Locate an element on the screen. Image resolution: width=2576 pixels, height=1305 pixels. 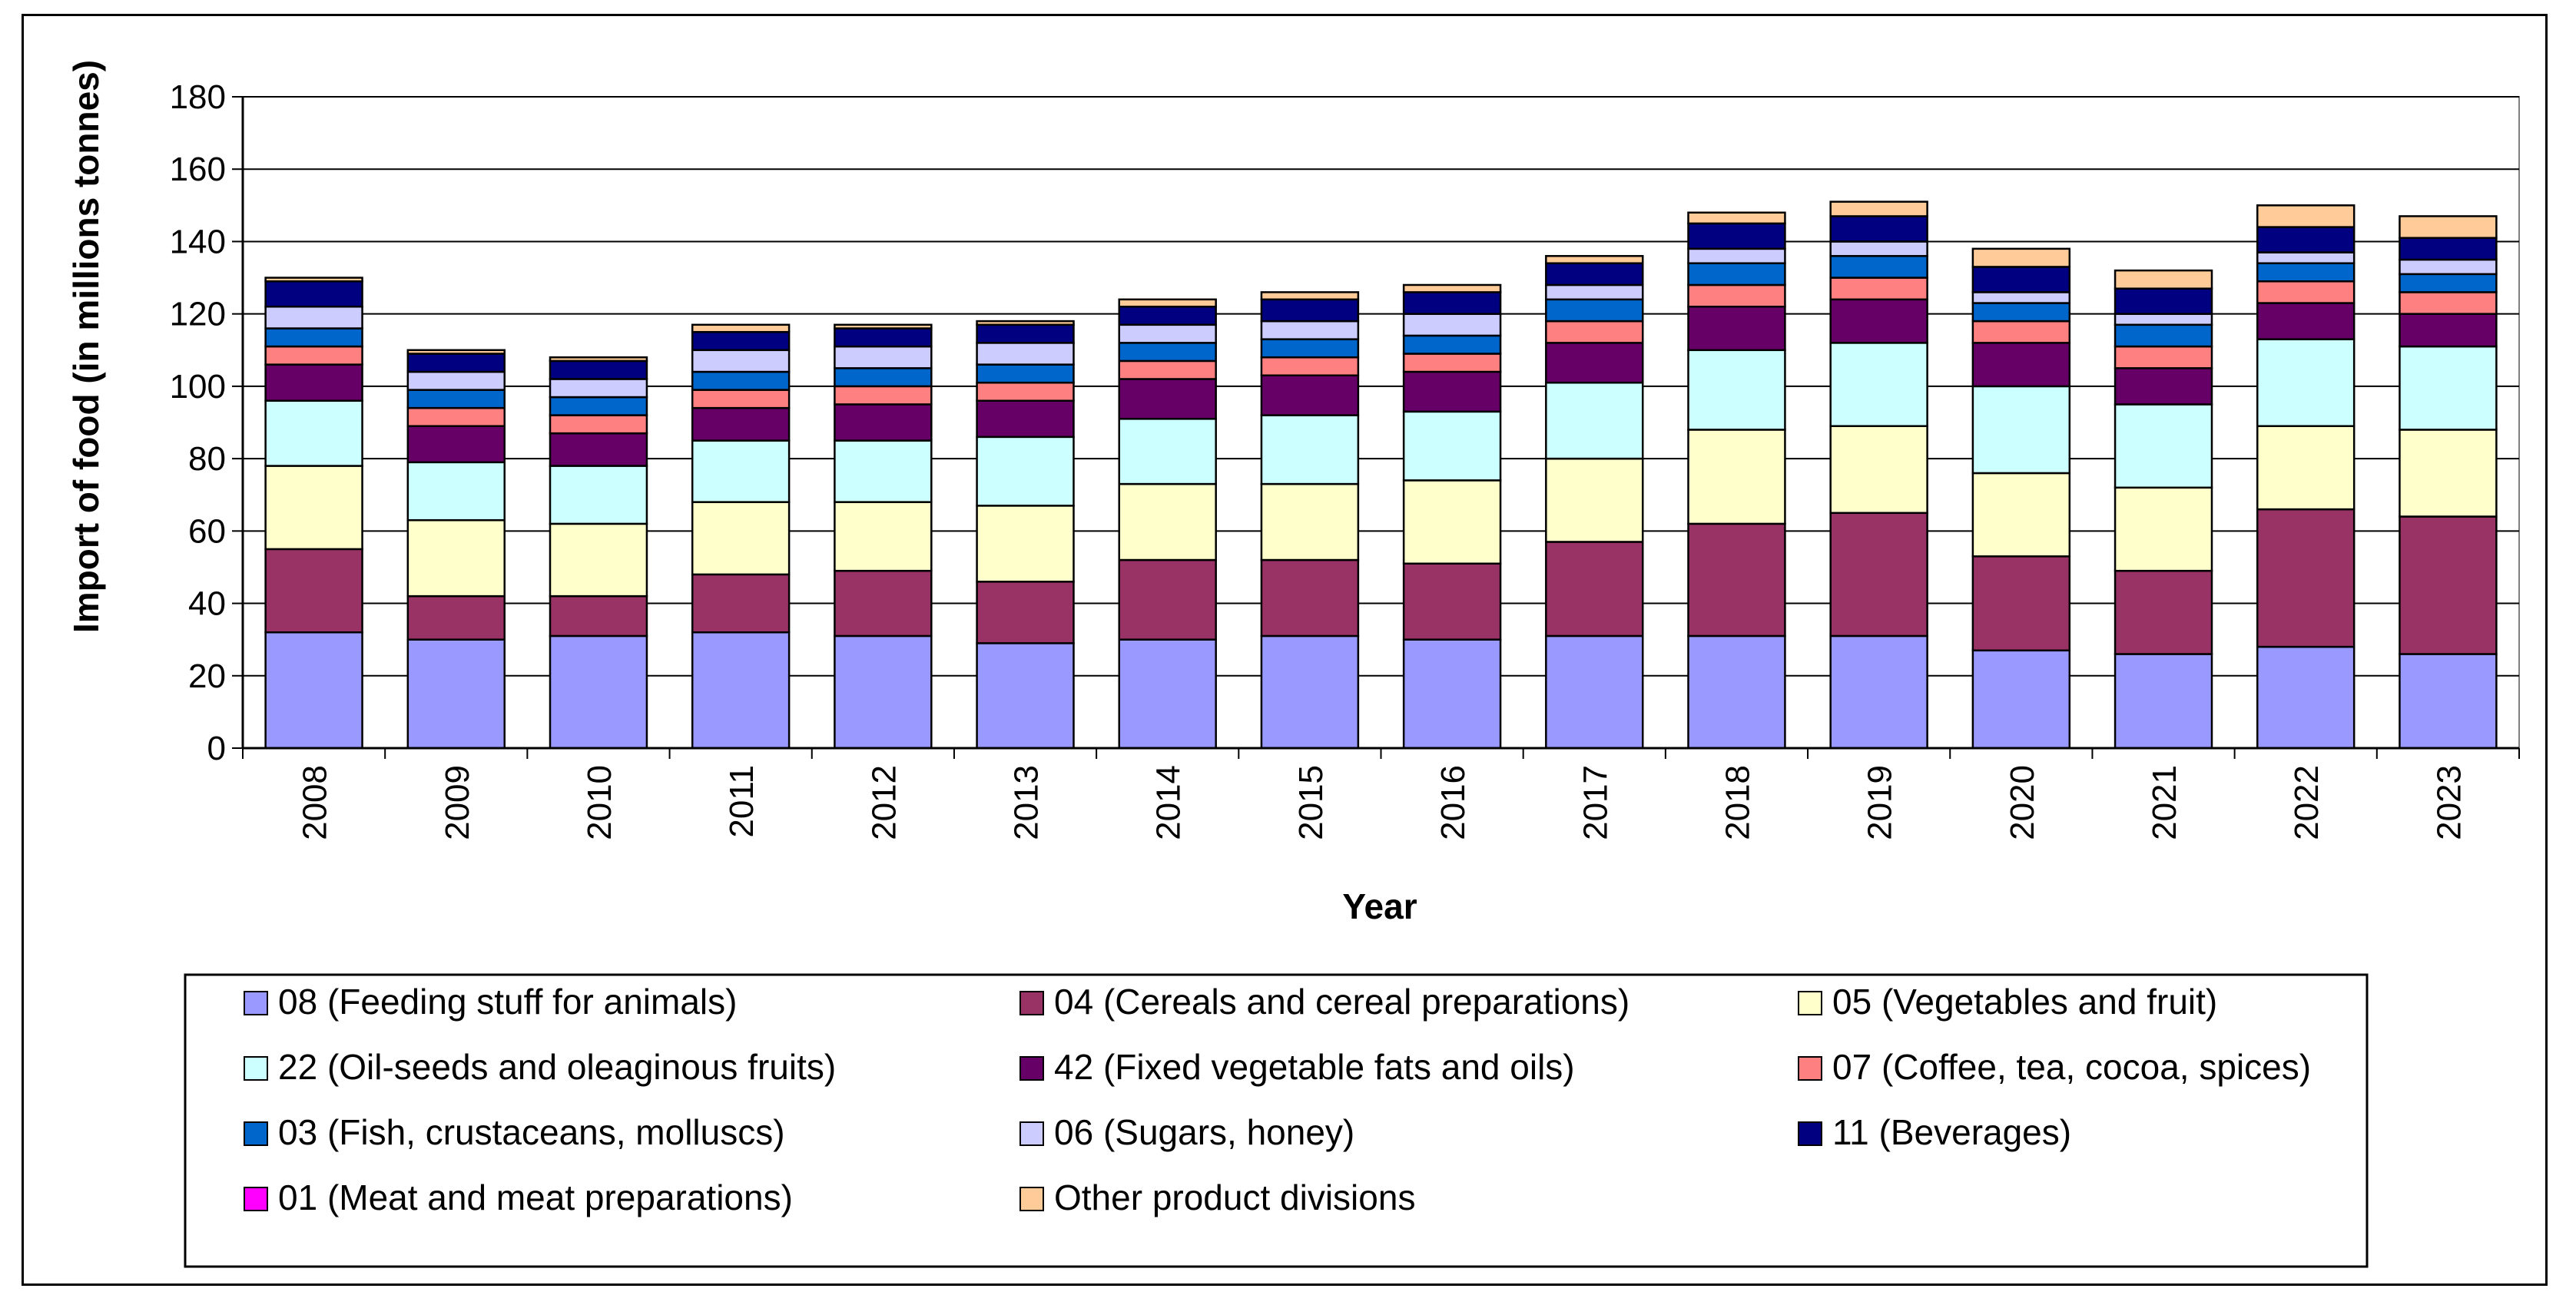
y-tick-label: 180 is located at coordinates (198, 97).